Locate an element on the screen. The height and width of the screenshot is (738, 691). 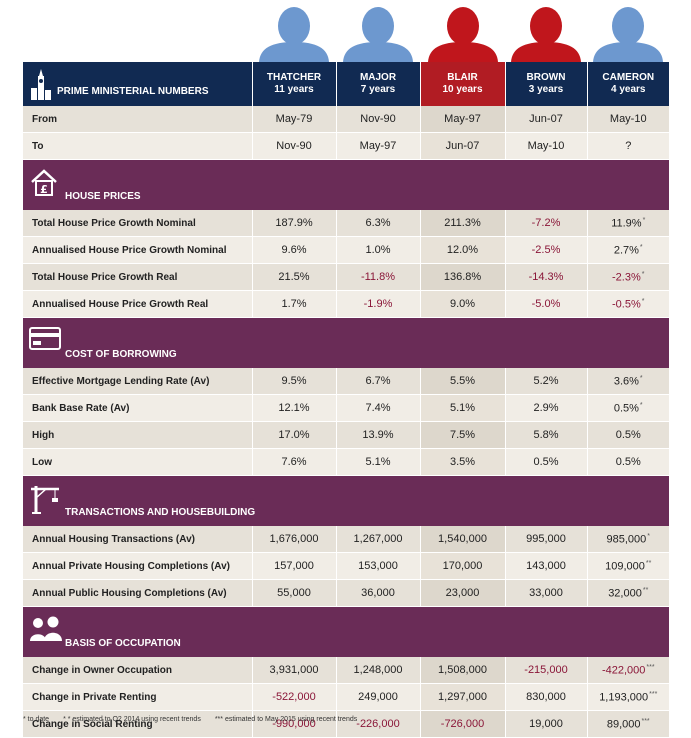
cell-value: 157,000 is located at coordinates (294, 566).